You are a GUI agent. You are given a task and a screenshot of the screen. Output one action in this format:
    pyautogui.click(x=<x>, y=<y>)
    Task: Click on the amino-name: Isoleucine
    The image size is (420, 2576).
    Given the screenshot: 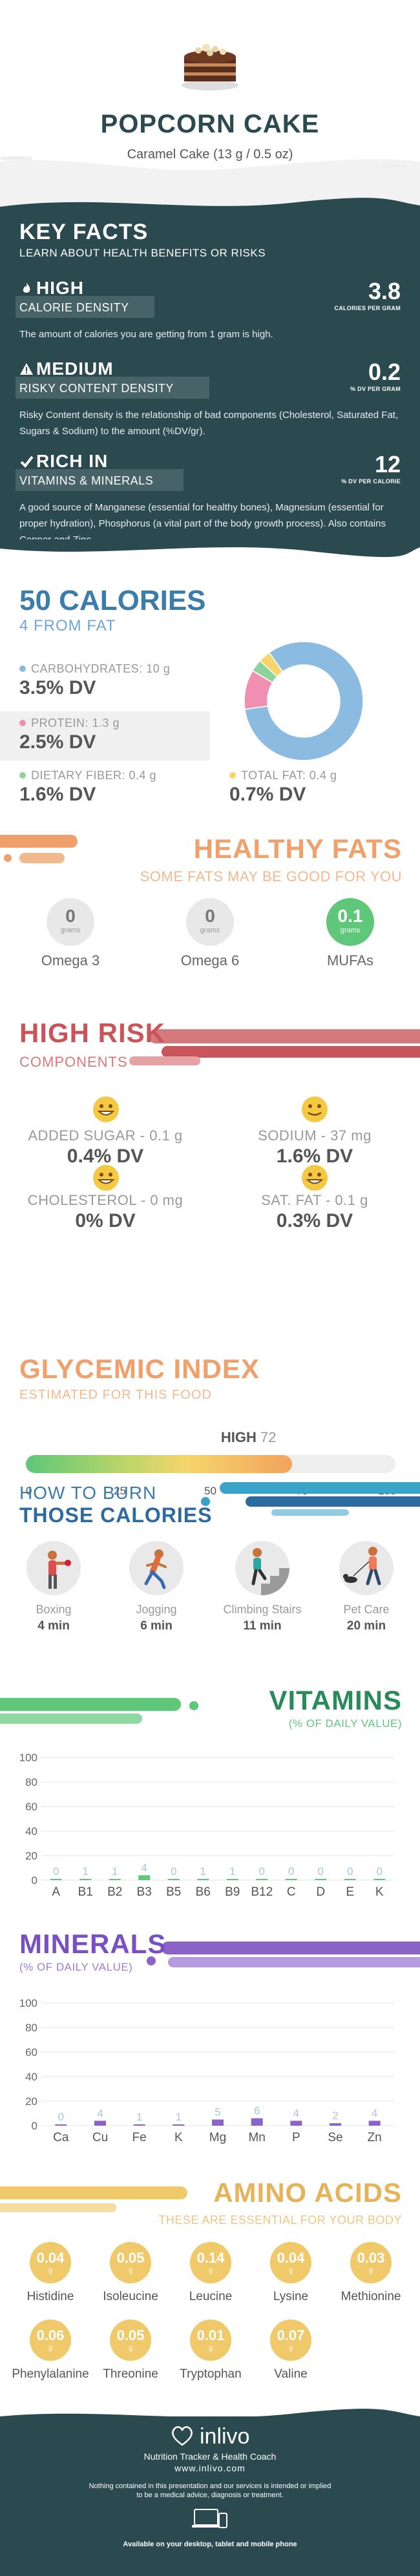 What is the action you would take?
    pyautogui.click(x=130, y=2296)
    